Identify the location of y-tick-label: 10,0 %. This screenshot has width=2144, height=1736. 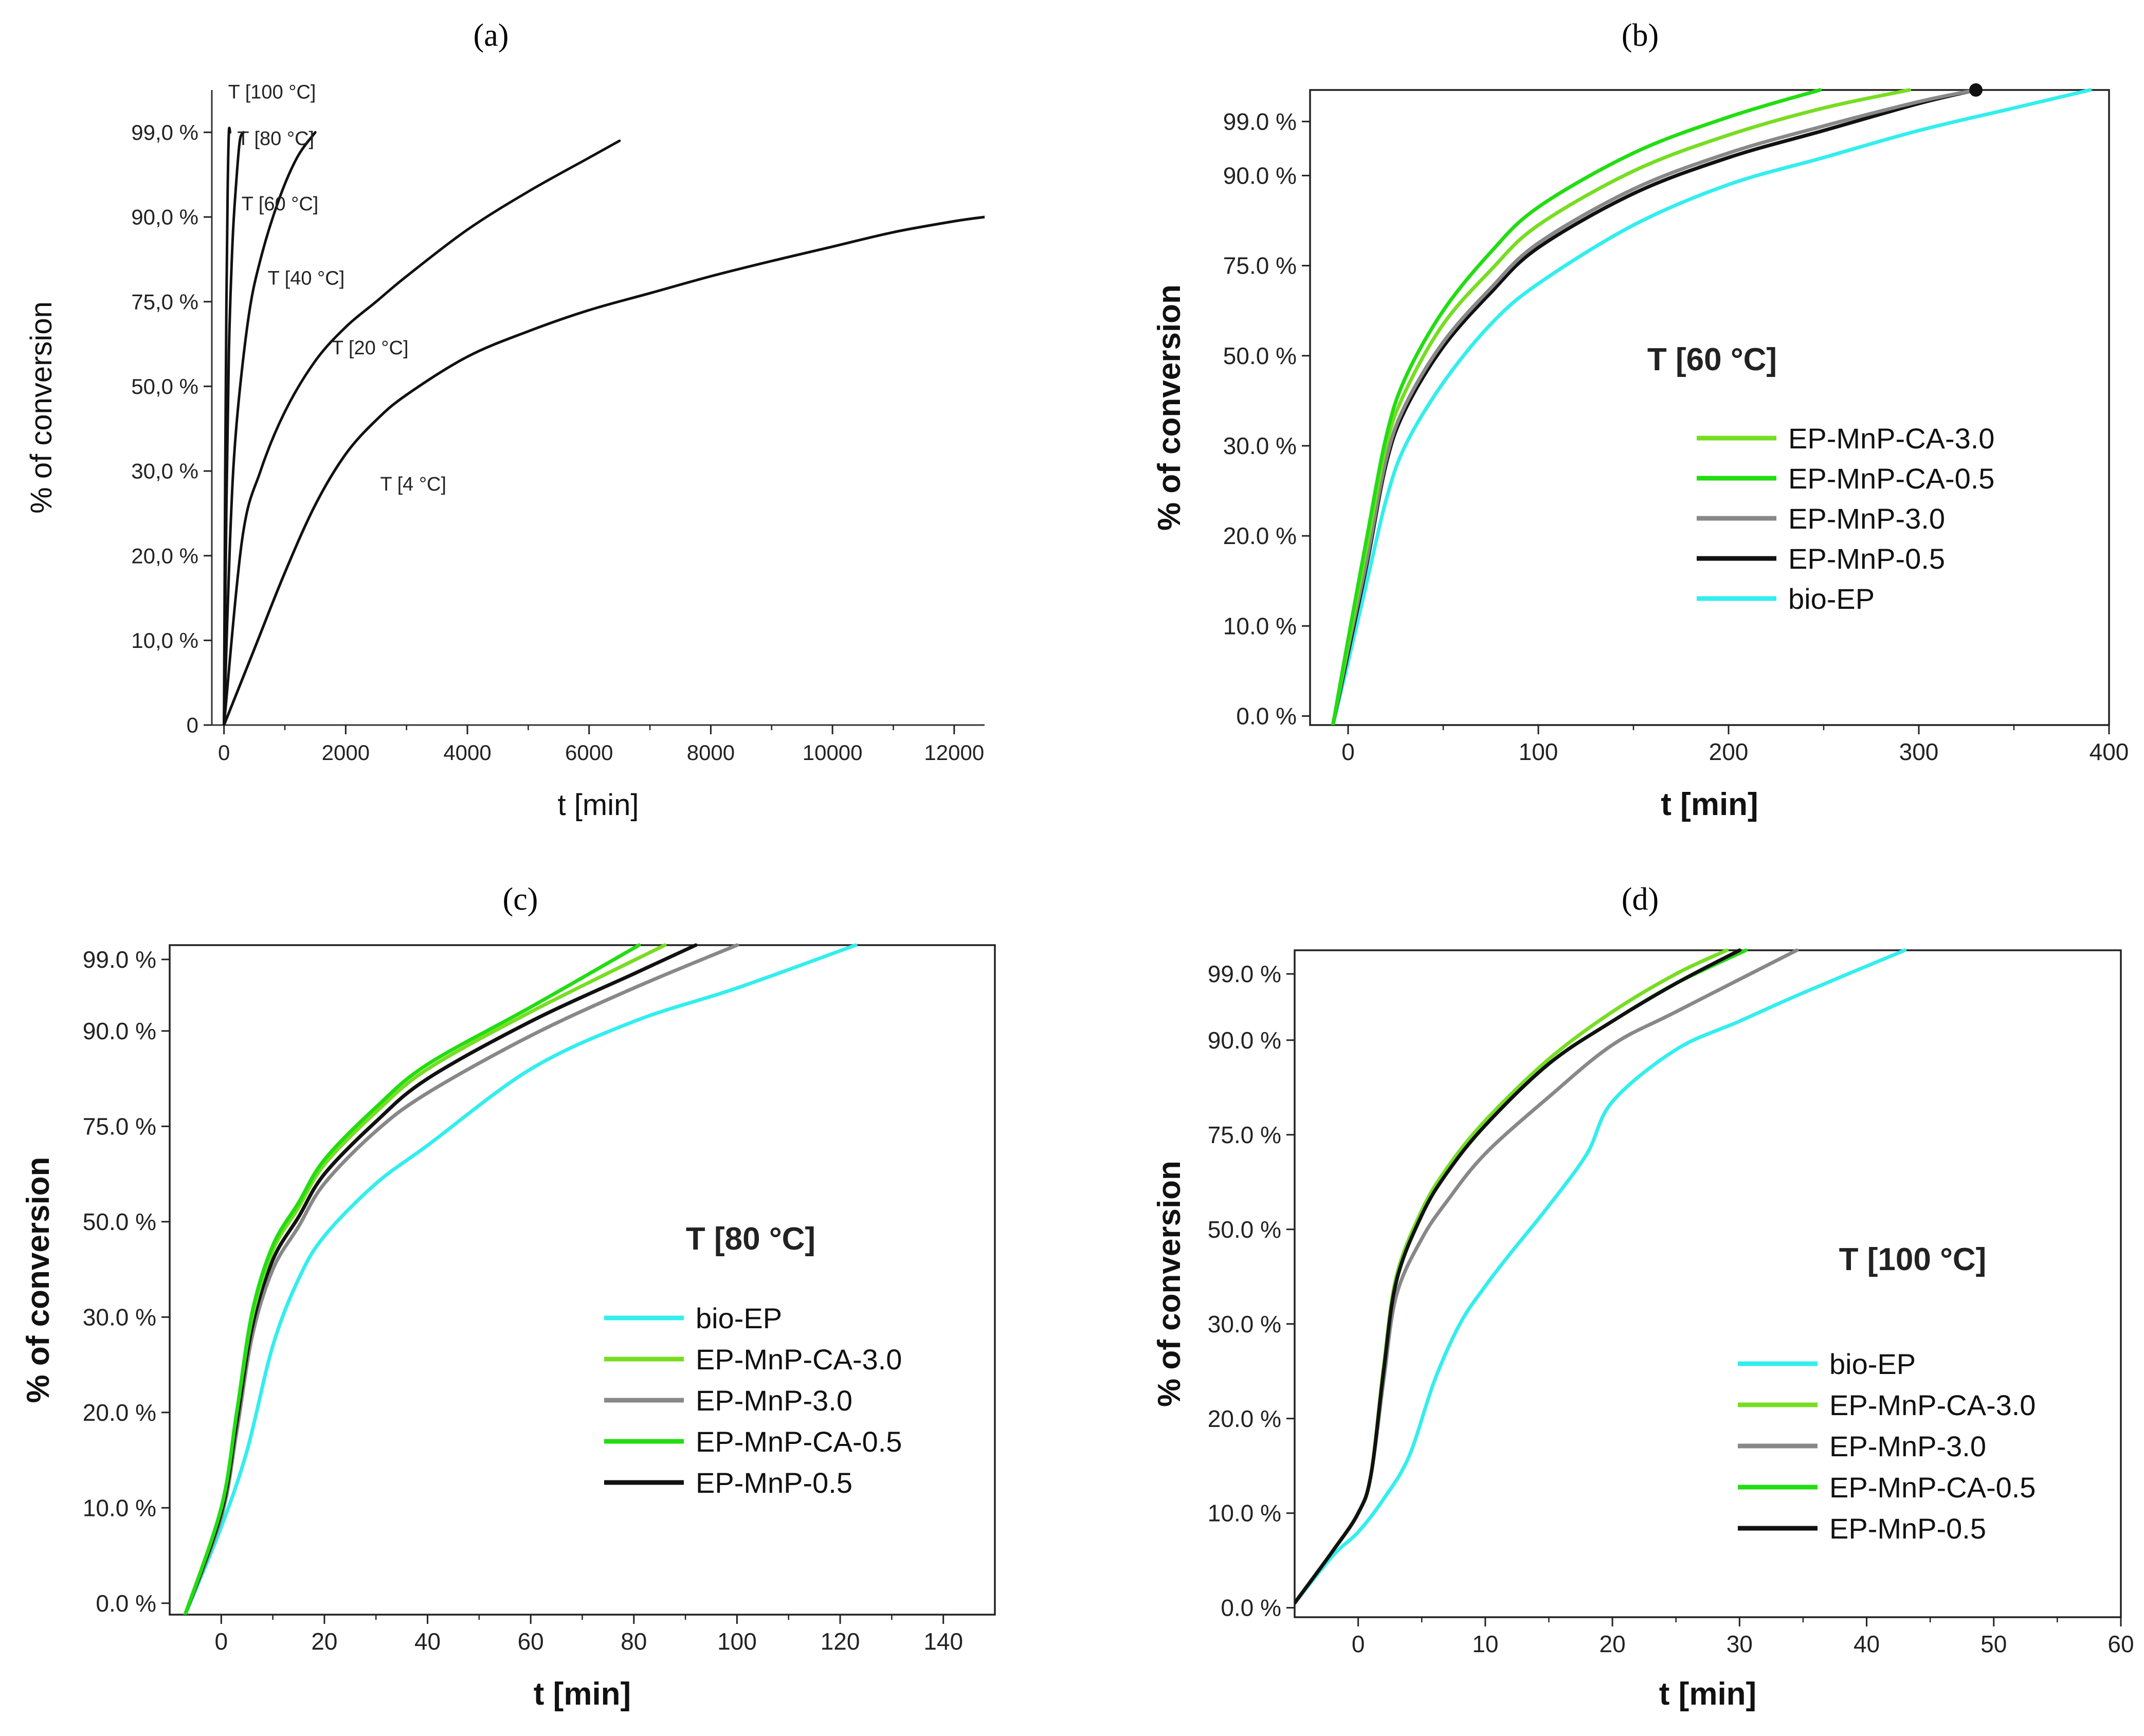
(164, 640).